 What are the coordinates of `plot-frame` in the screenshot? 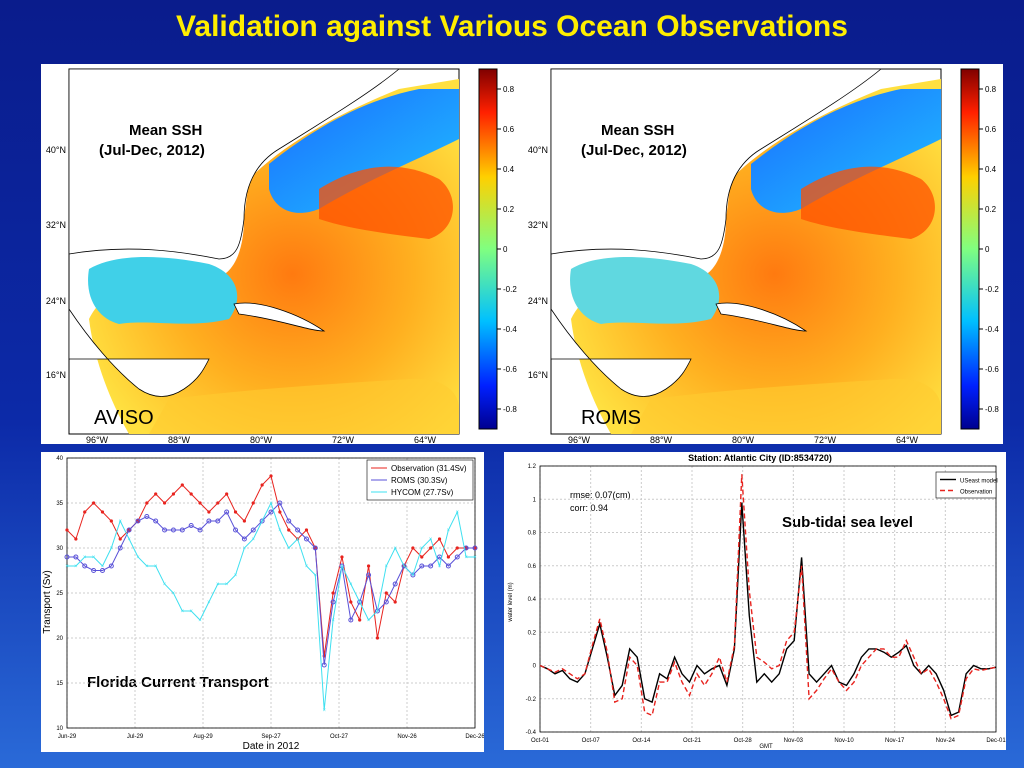 It's located at (271, 593).